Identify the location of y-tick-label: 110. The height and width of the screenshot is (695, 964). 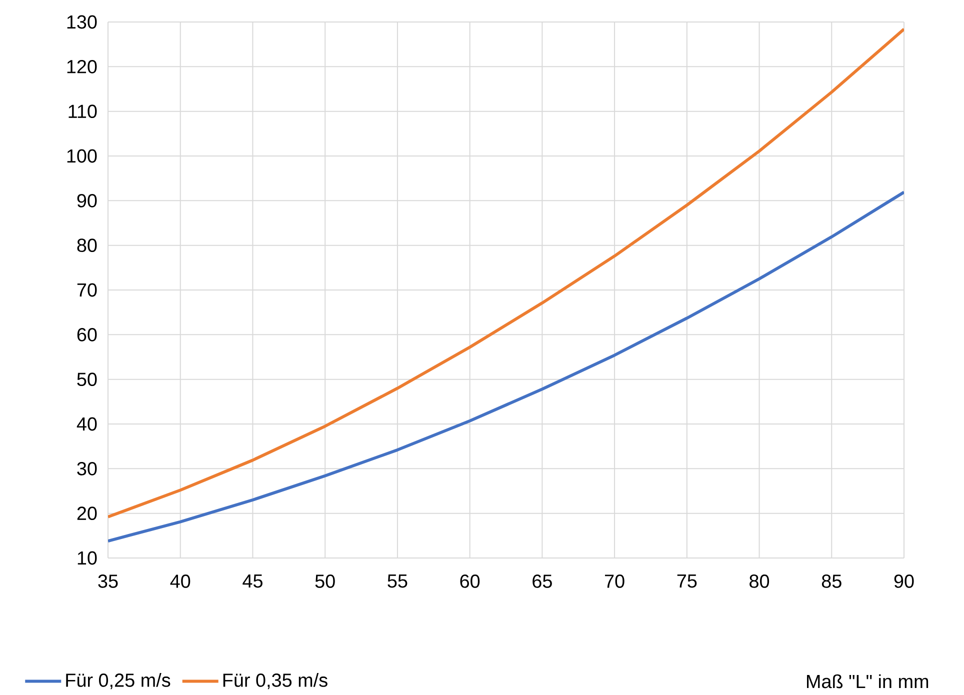
(82, 111).